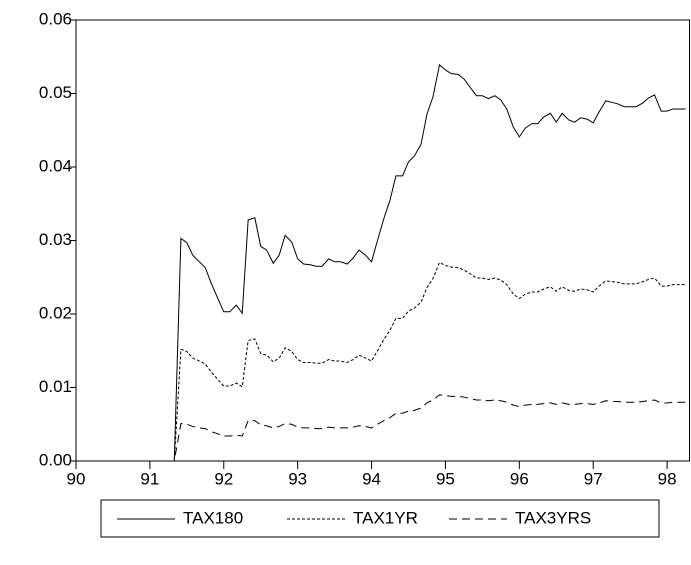 Image resolution: width=691 pixels, height=565 pixels. What do you see at coordinates (519, 478) in the screenshot?
I see `x-tick-label: 96` at bounding box center [519, 478].